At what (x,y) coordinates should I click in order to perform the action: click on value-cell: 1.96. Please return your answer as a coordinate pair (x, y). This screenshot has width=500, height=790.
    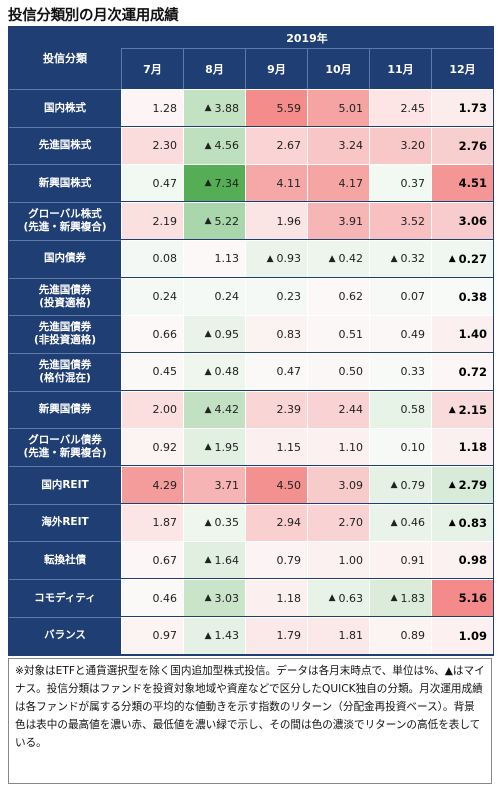
    Looking at the image, I should click on (276, 221).